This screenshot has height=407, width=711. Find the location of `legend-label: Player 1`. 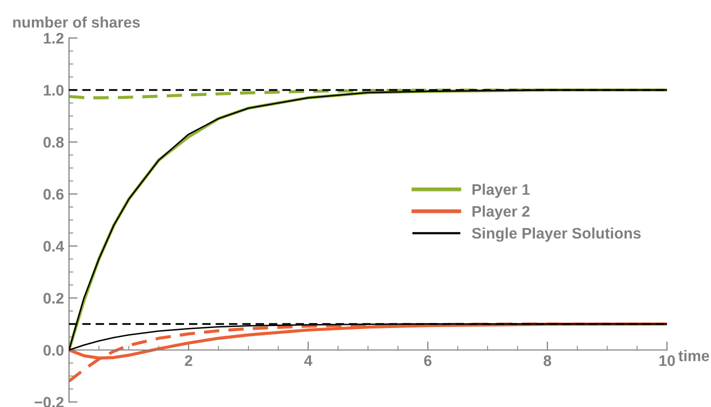

legend-label: Player 1 is located at coordinates (501, 191).